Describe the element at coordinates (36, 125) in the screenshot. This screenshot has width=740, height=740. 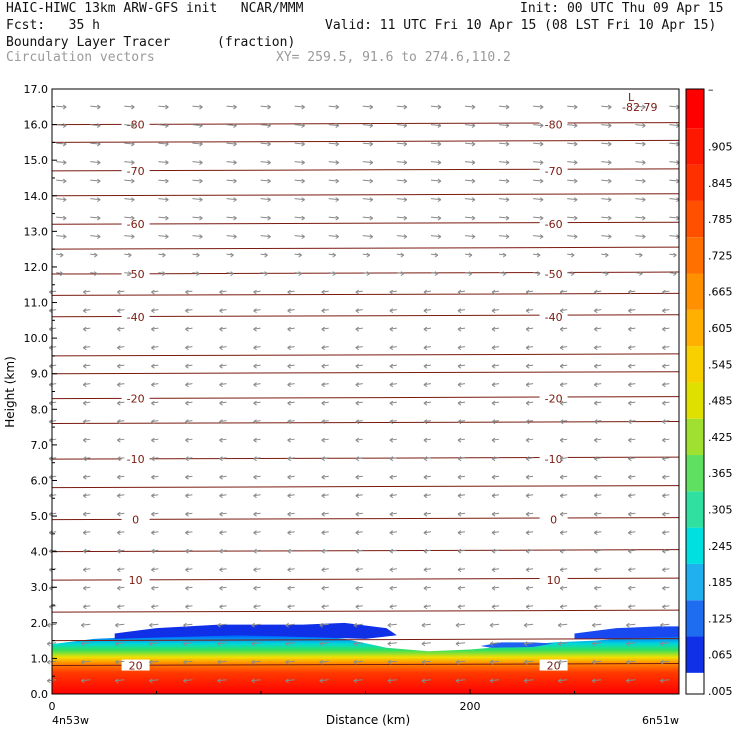
I see `y-tick-label: 16.0` at that location.